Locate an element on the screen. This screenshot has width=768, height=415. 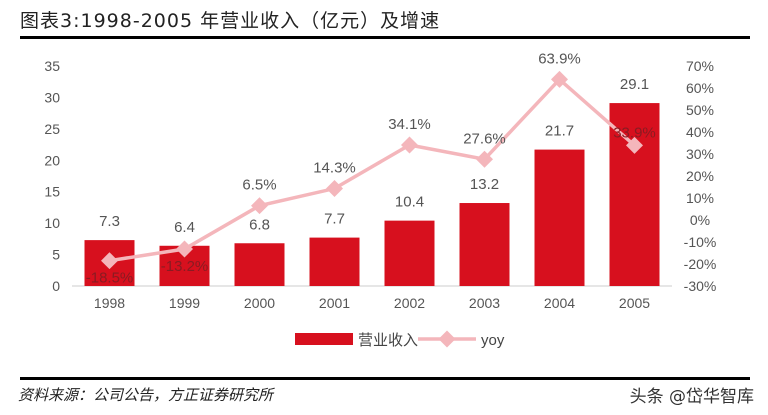
x-tick-label: 1999 is located at coordinates (184, 303).